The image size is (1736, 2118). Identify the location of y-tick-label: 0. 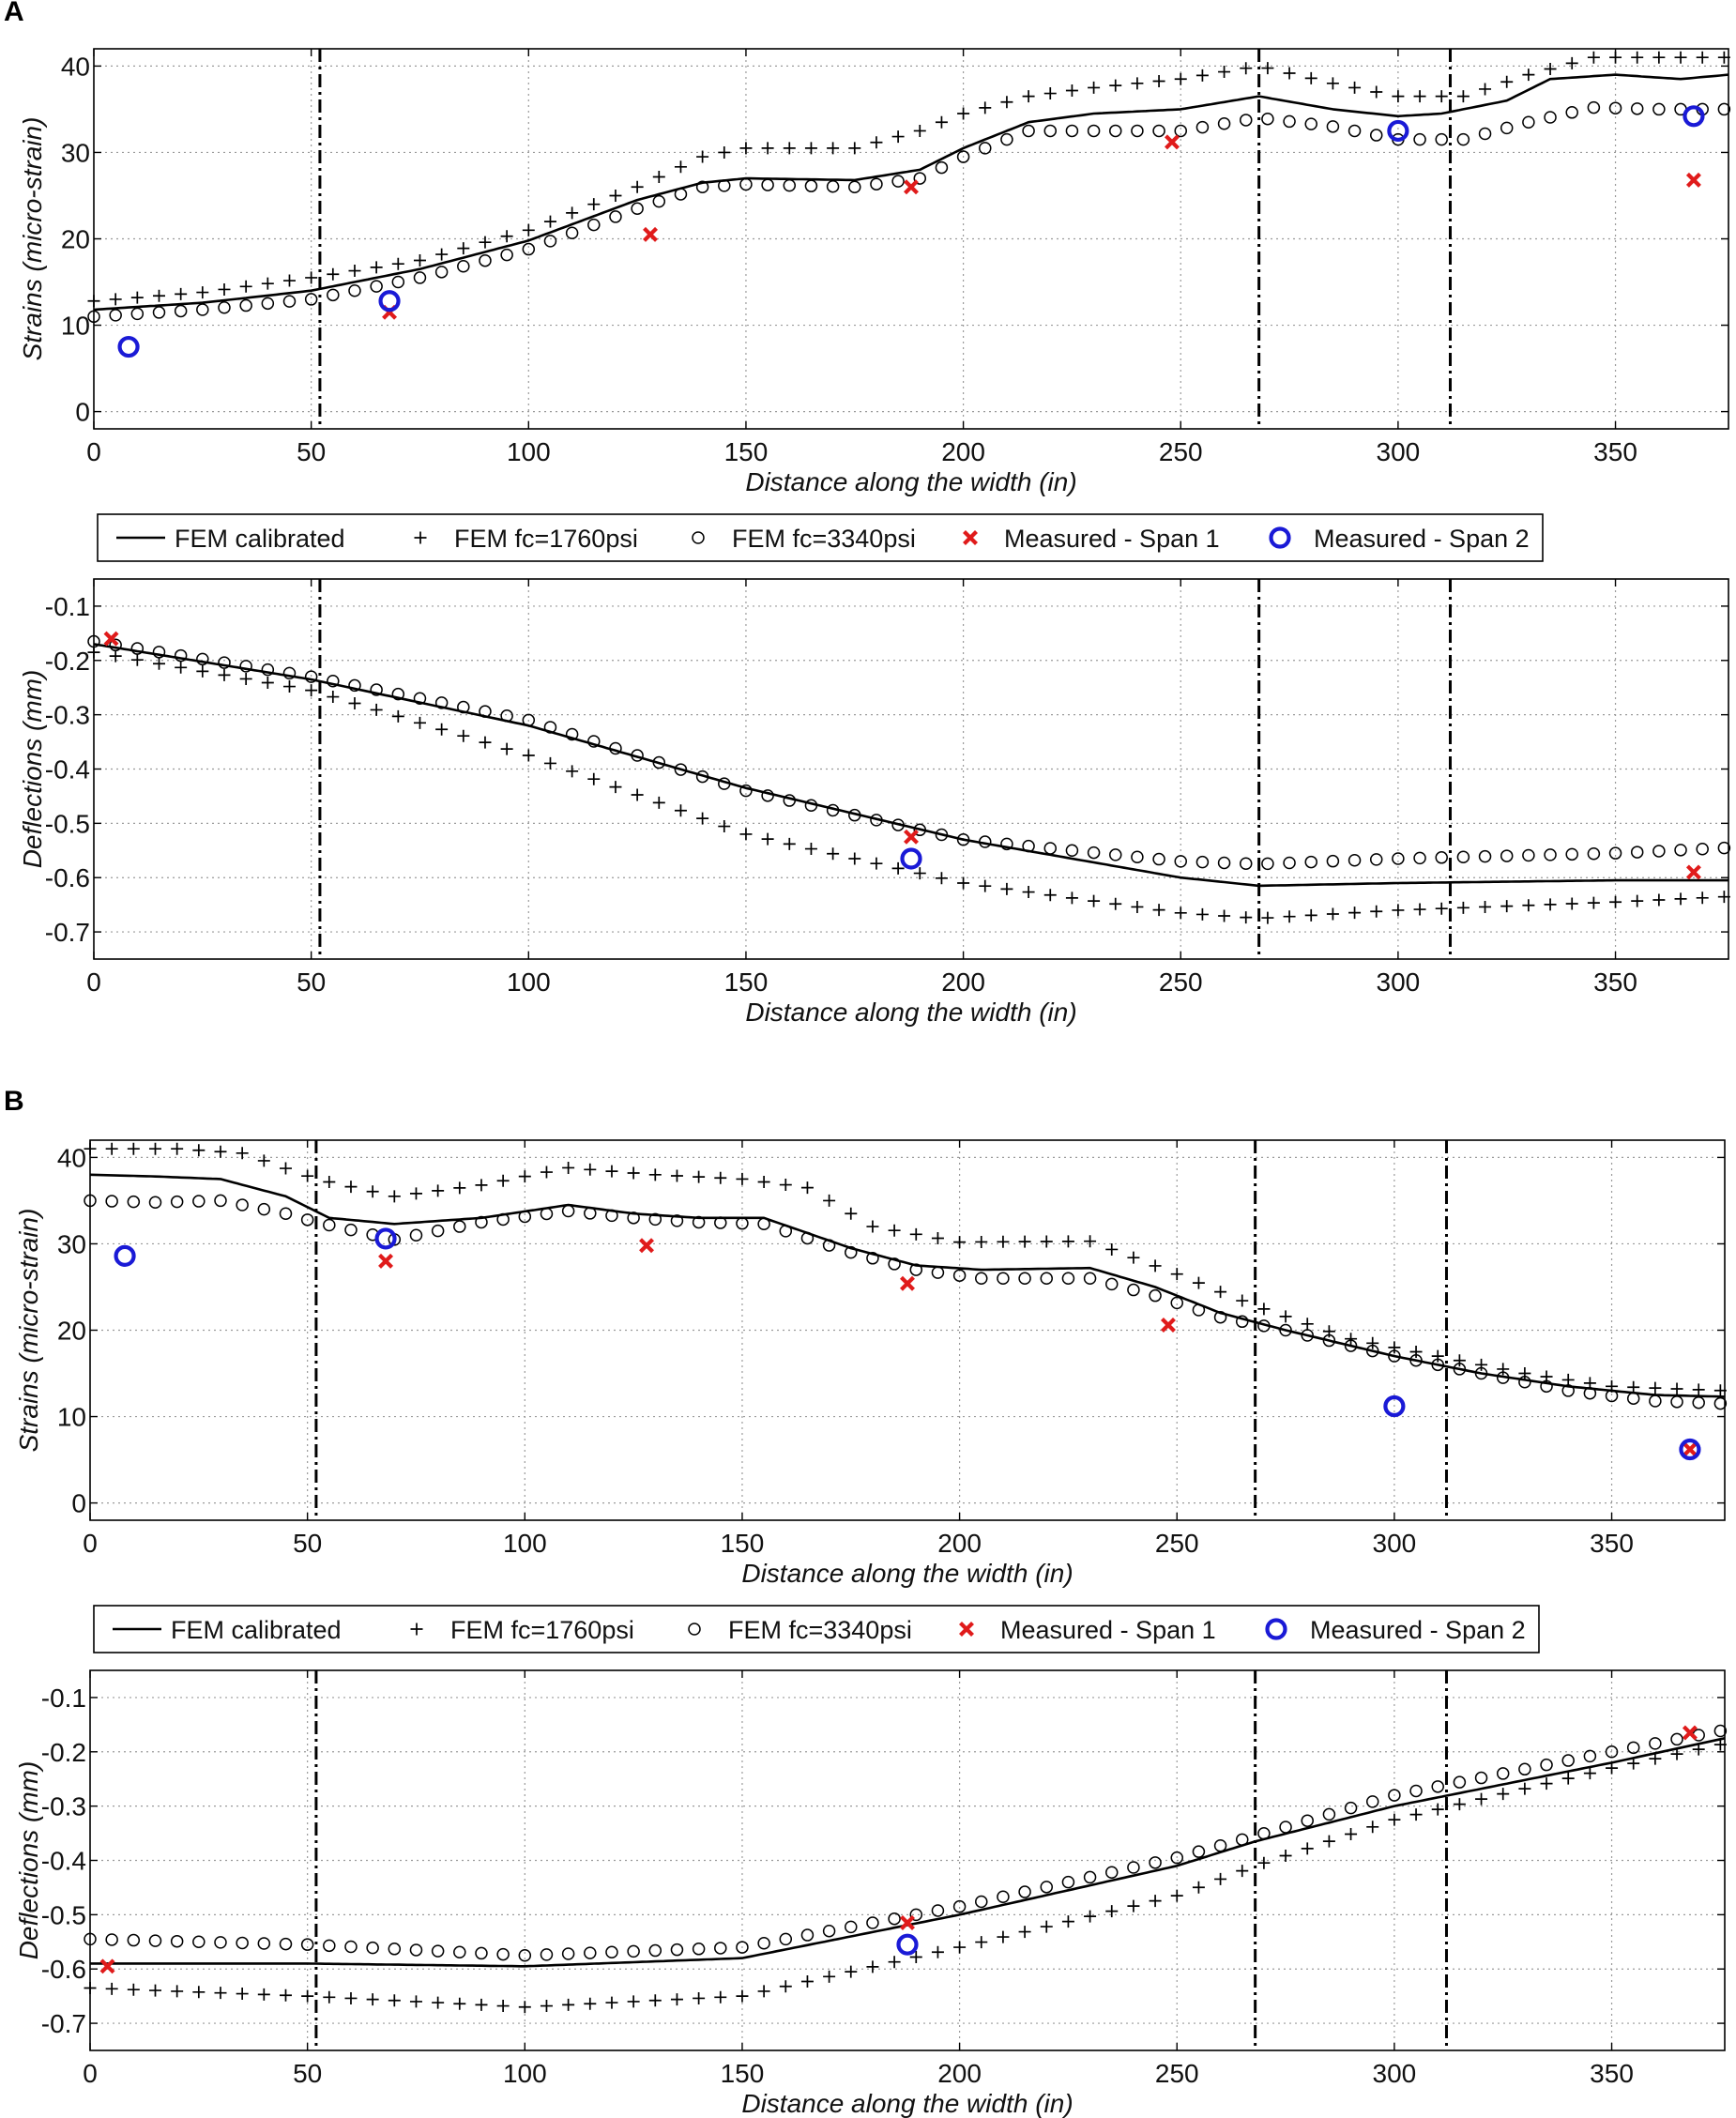
(78, 1503).